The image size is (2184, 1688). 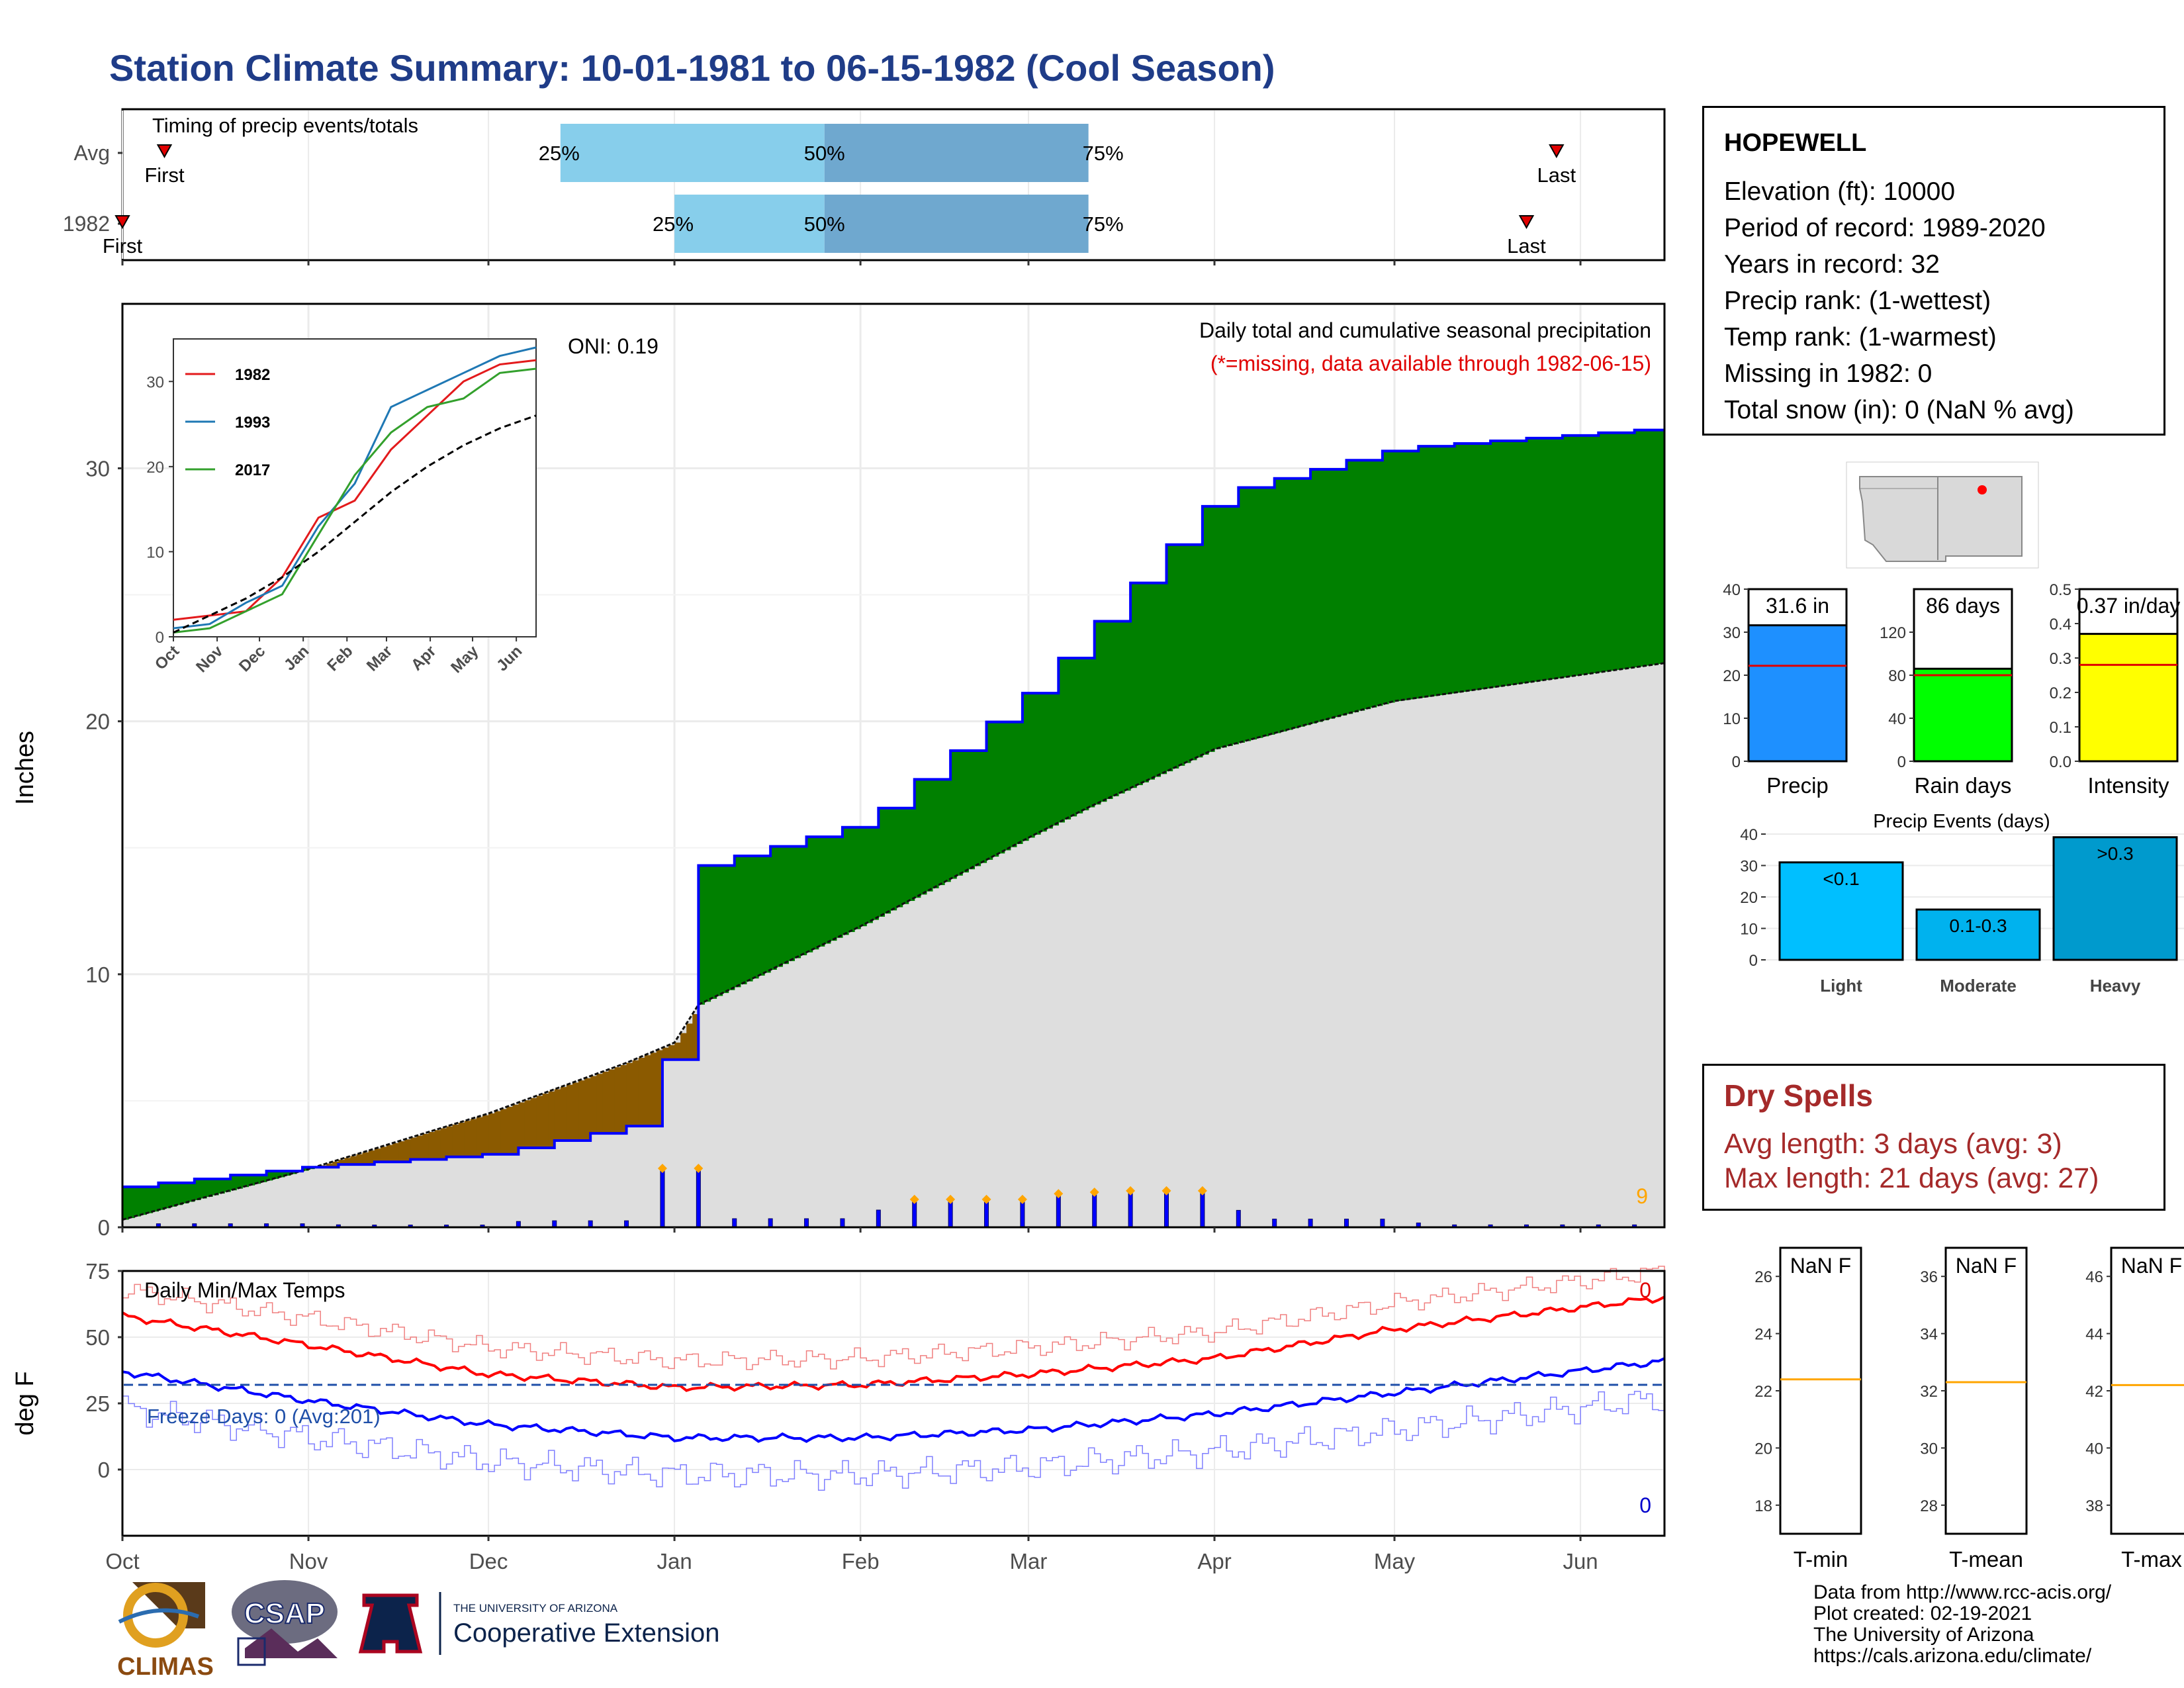 What do you see at coordinates (1982, 489) in the screenshot?
I see `station-location-dot` at bounding box center [1982, 489].